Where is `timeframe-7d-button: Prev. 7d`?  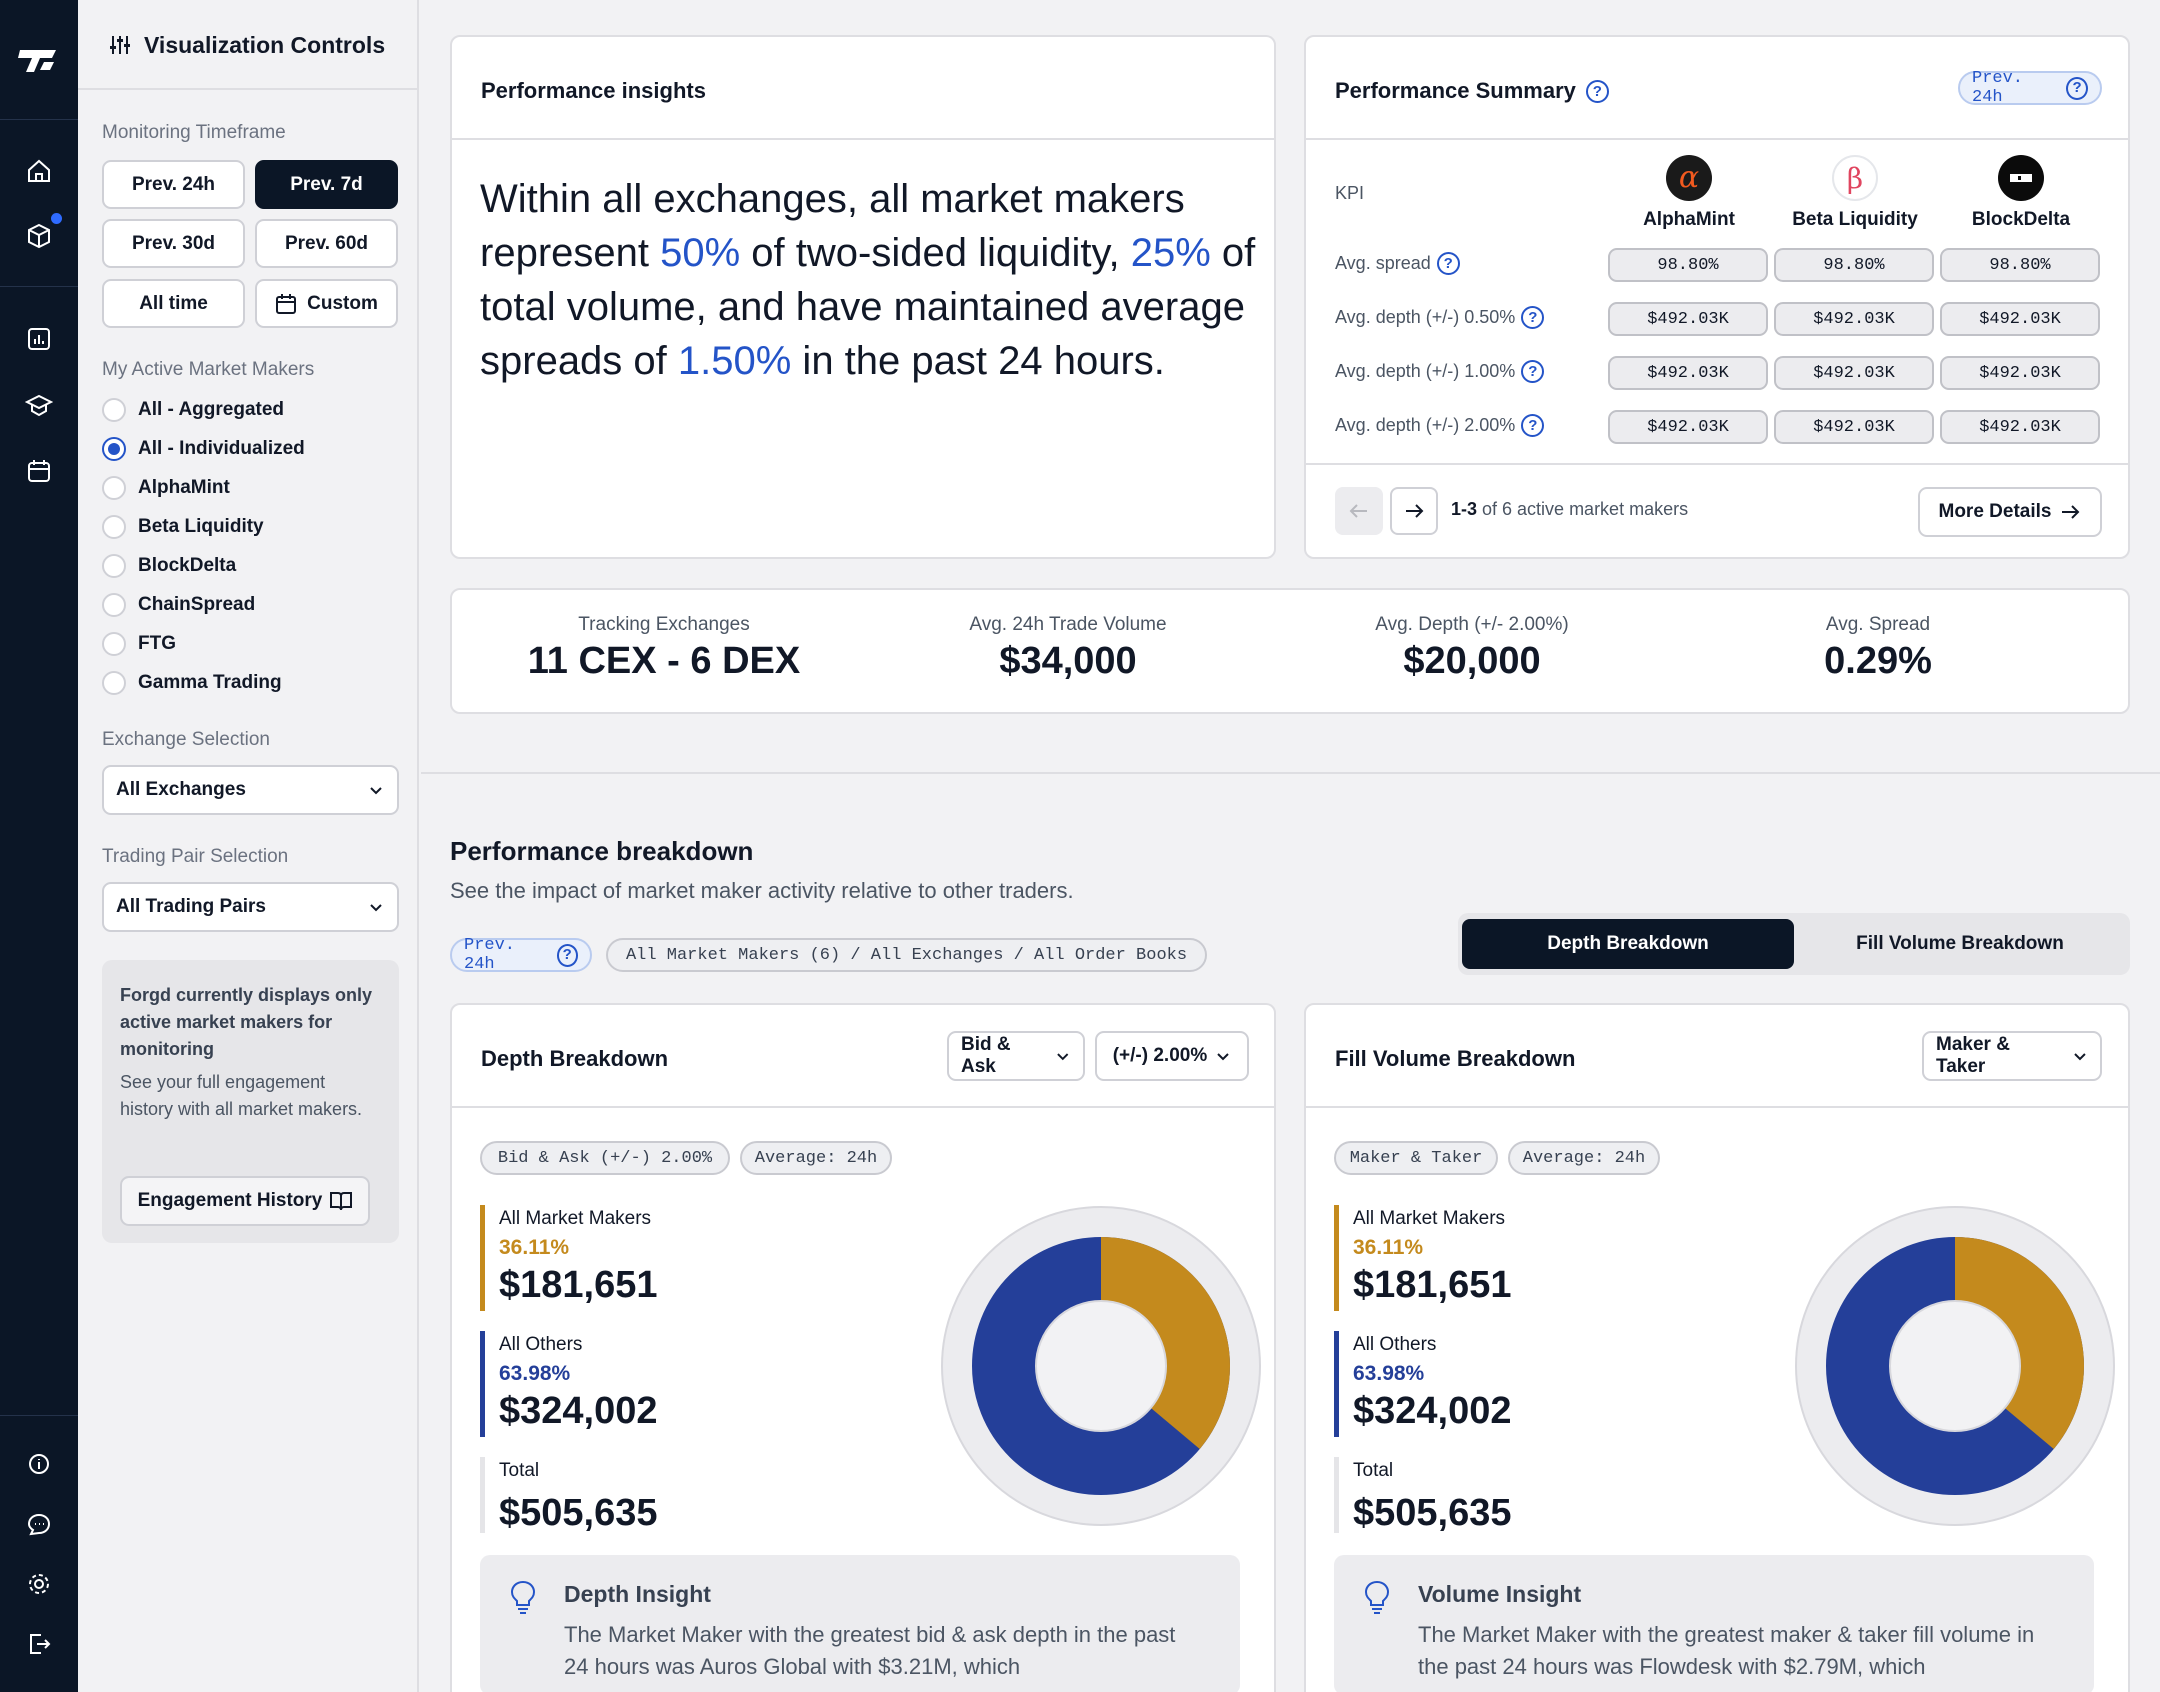 timeframe-7d-button: Prev. 7d is located at coordinates (326, 184).